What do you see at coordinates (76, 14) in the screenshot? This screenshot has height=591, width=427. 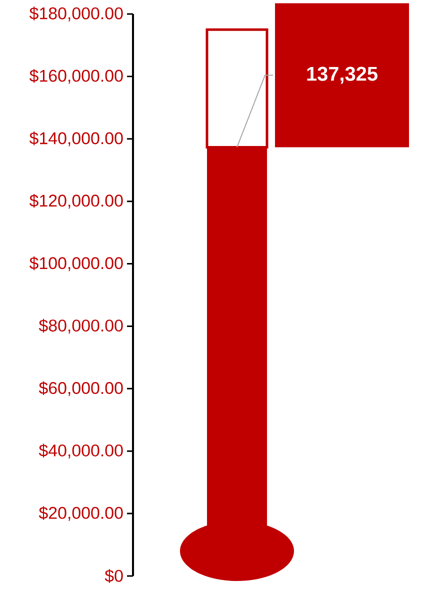 I see `y-tick-label: $180,000.00` at bounding box center [76, 14].